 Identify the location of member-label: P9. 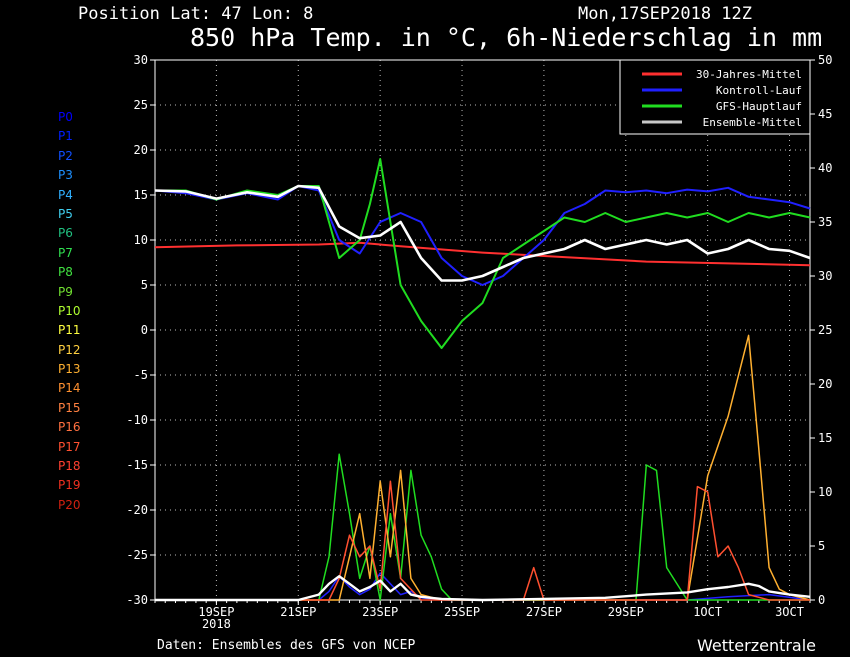
(65, 291).